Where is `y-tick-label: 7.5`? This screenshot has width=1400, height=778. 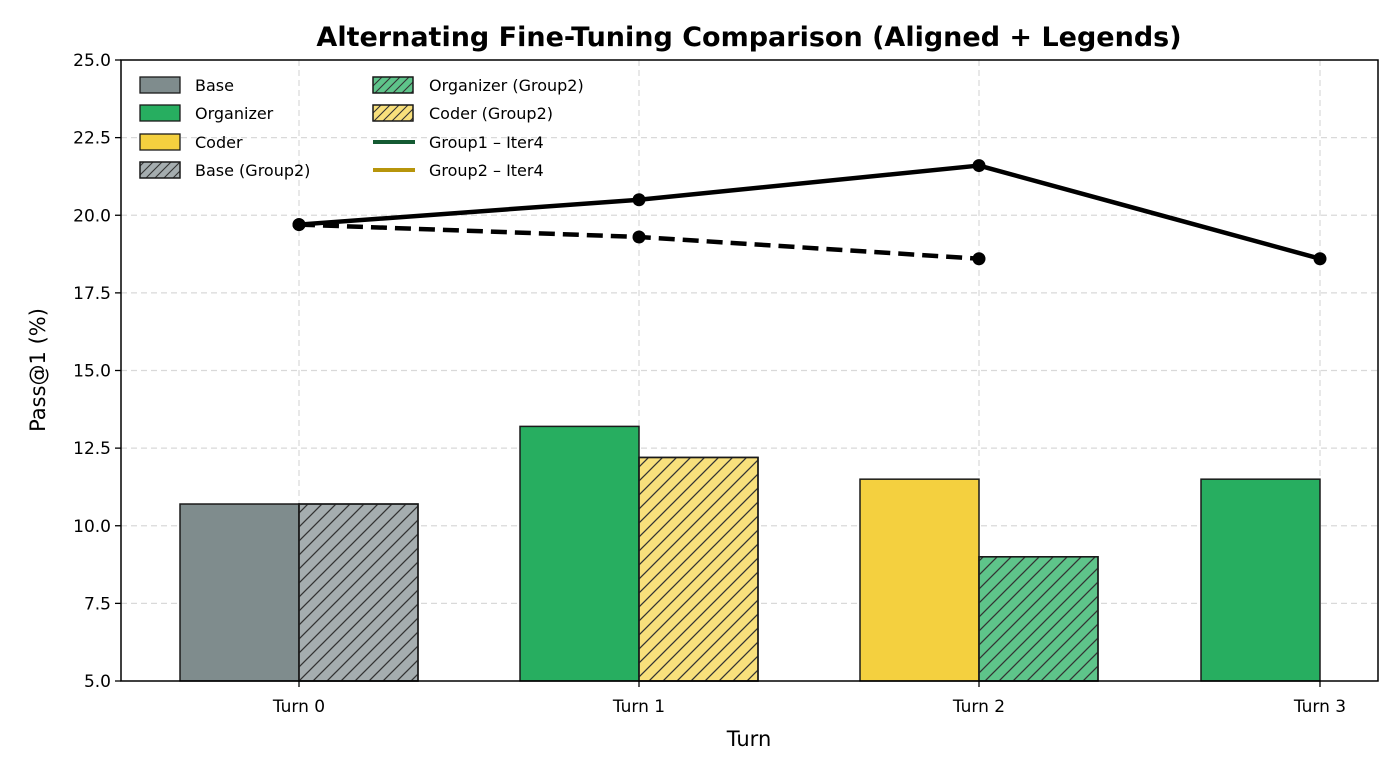 y-tick-label: 7.5 is located at coordinates (97, 604).